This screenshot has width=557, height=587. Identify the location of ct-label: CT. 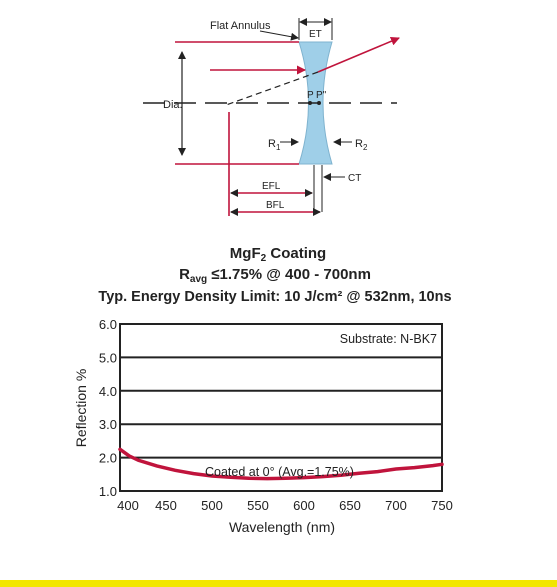
(354, 178).